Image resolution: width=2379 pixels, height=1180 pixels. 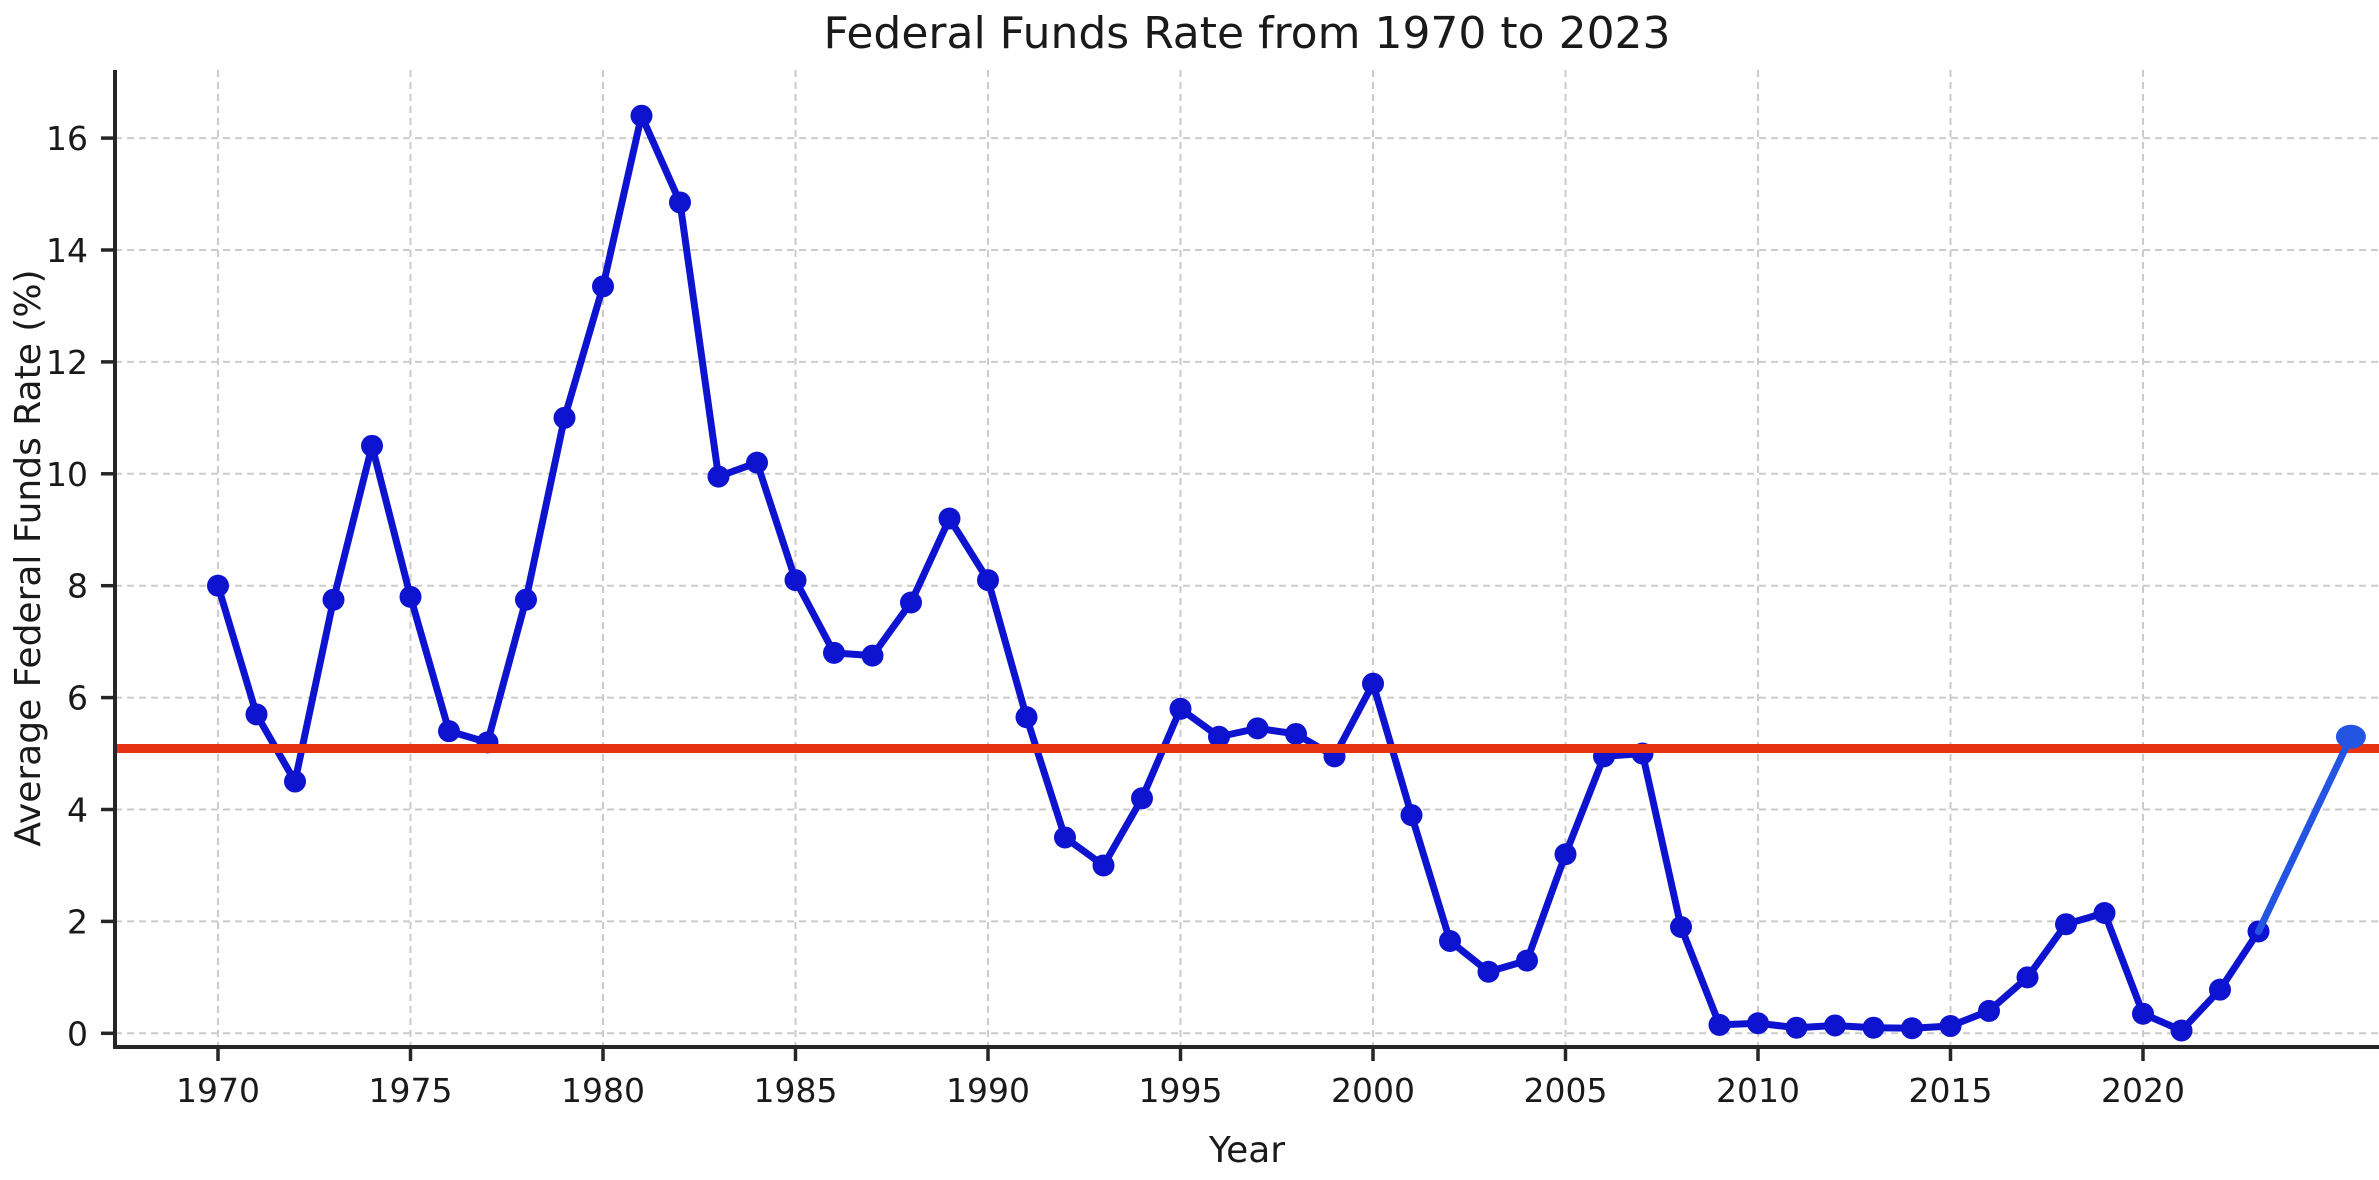 I want to click on x-tick-label: 2005, so click(x=1566, y=1090).